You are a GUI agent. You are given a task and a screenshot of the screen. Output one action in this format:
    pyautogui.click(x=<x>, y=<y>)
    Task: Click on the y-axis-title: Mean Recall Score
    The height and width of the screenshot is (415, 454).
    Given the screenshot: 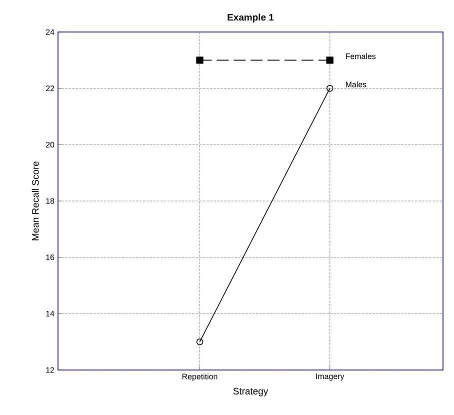 What is the action you would take?
    pyautogui.click(x=35, y=200)
    